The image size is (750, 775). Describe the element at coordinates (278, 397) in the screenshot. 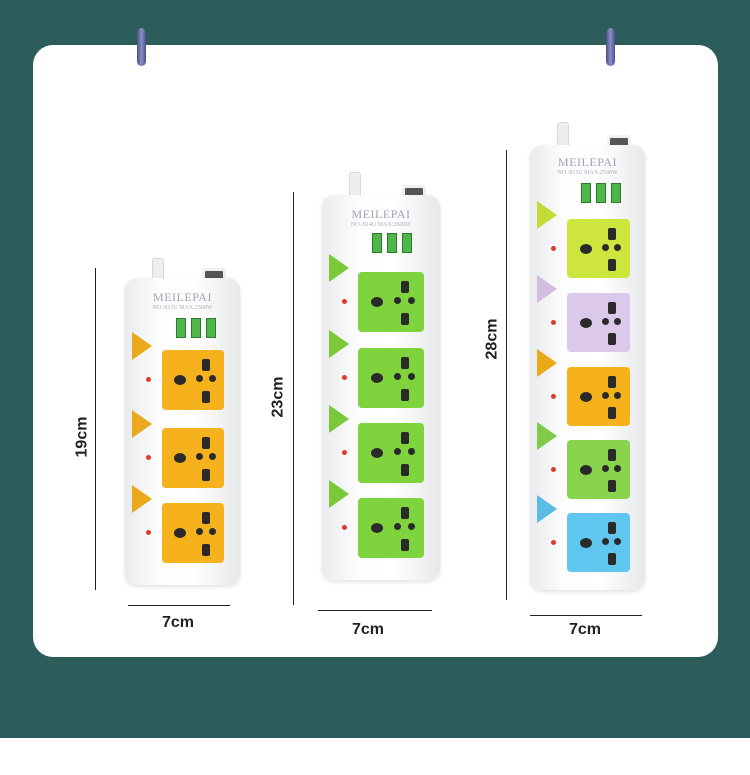

I see `height-label: 23cm` at that location.